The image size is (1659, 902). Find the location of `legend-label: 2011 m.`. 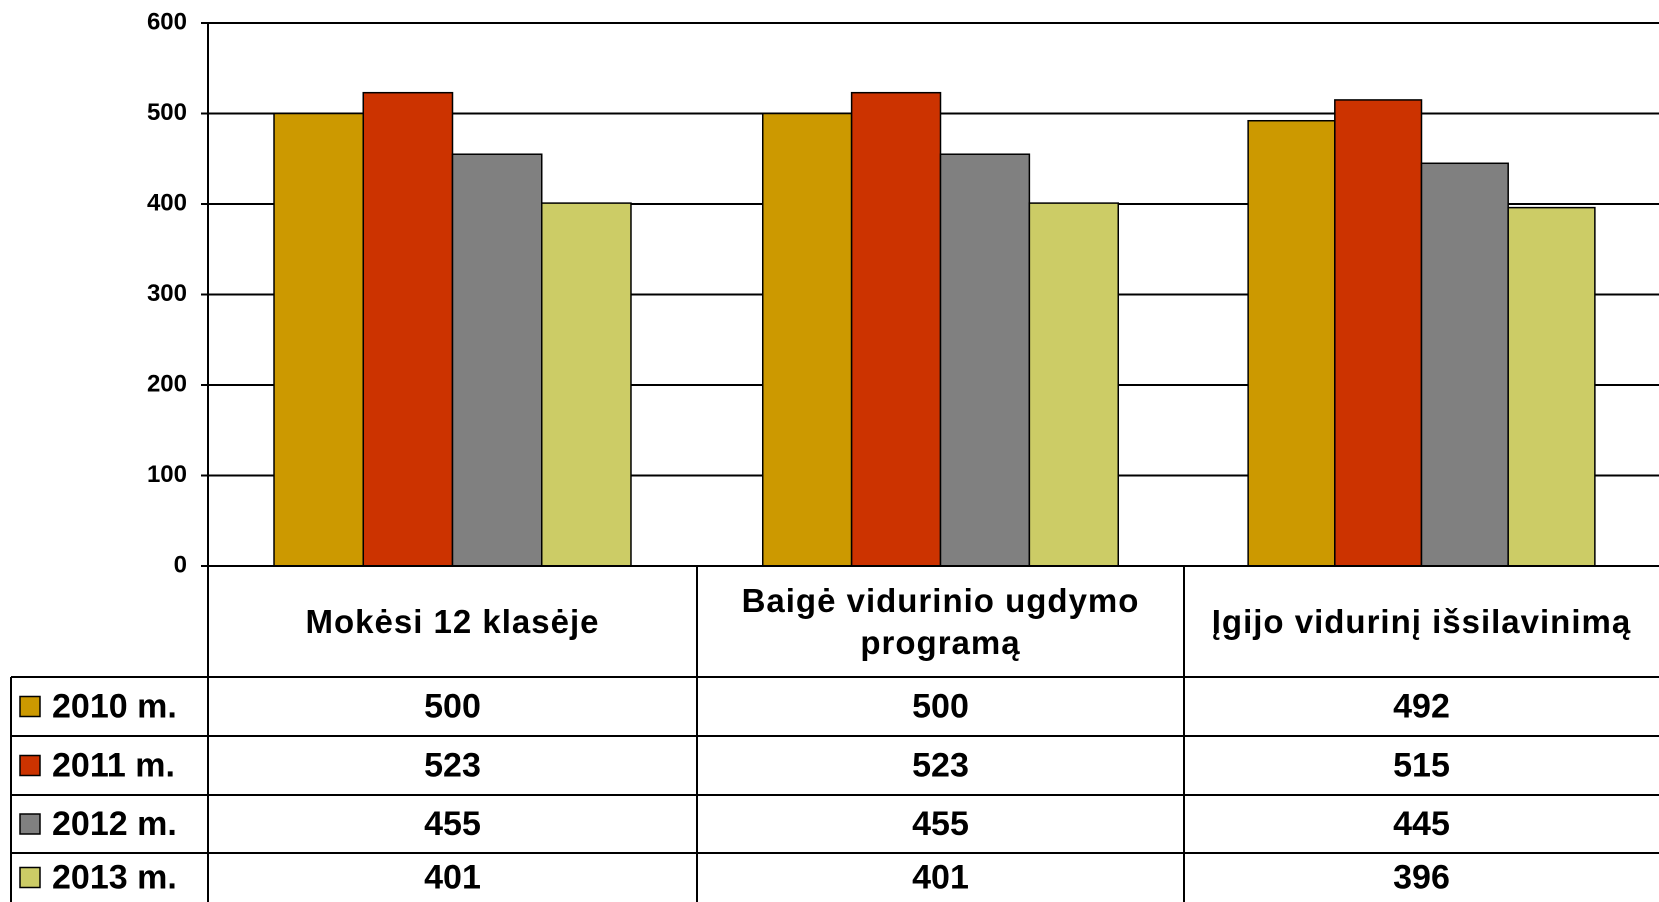

legend-label: 2011 m. is located at coordinates (113, 765).